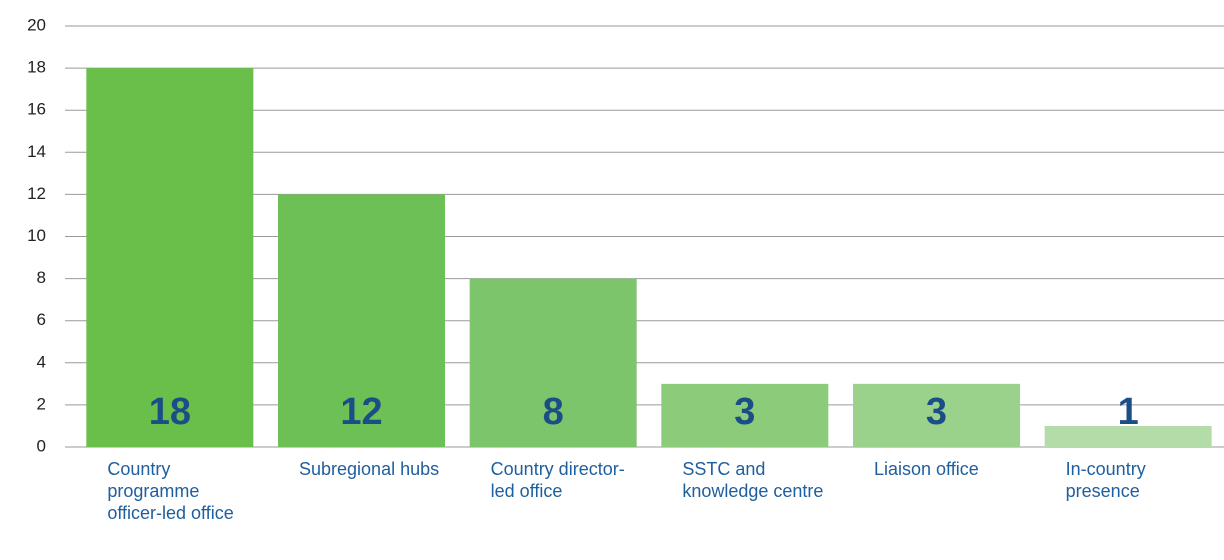  What do you see at coordinates (41, 277) in the screenshot?
I see `y-tick-label: 8` at bounding box center [41, 277].